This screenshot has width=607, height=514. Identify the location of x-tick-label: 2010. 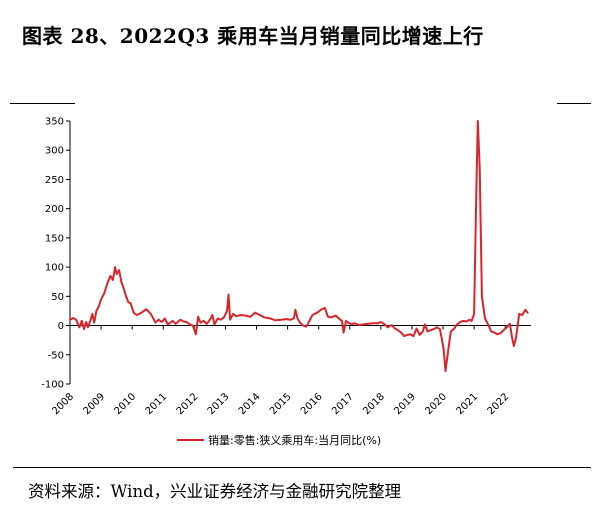
(126, 404).